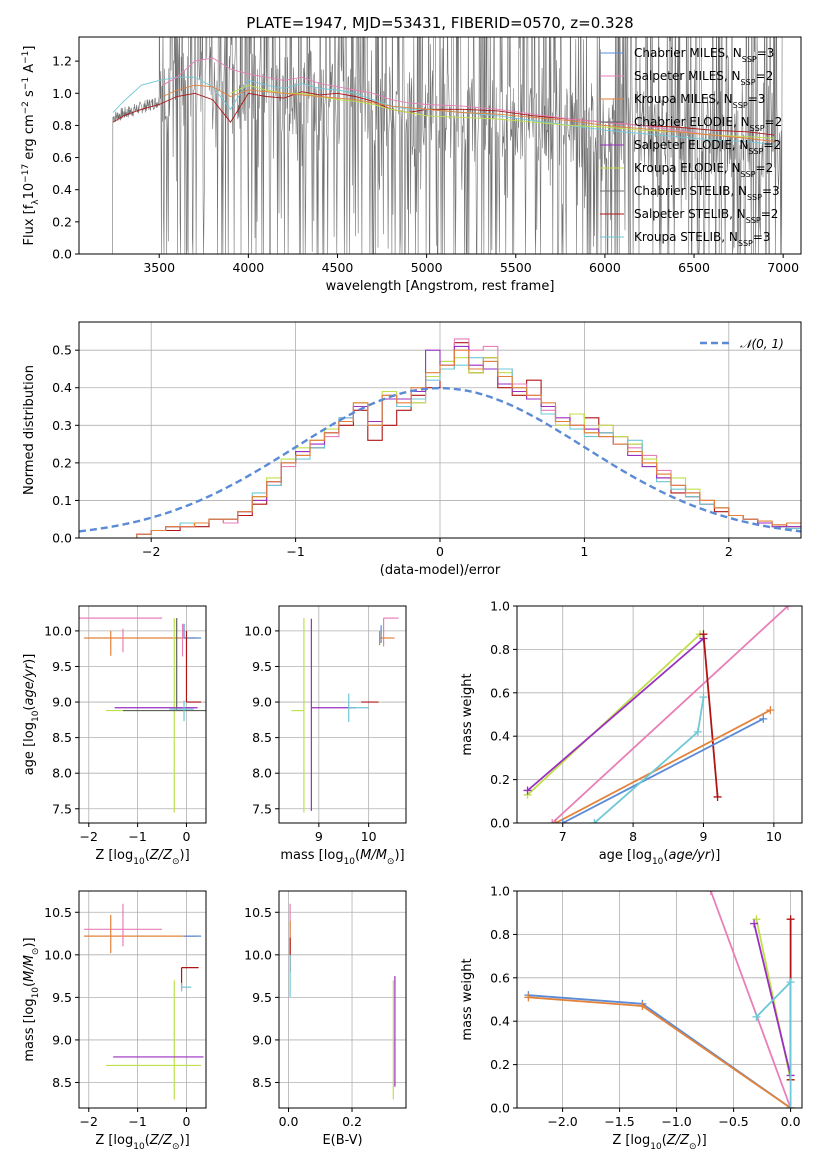 This screenshot has width=819, height=1170. What do you see at coordinates (58, 912) in the screenshot?
I see `y-tick-label: 10.5` at bounding box center [58, 912].